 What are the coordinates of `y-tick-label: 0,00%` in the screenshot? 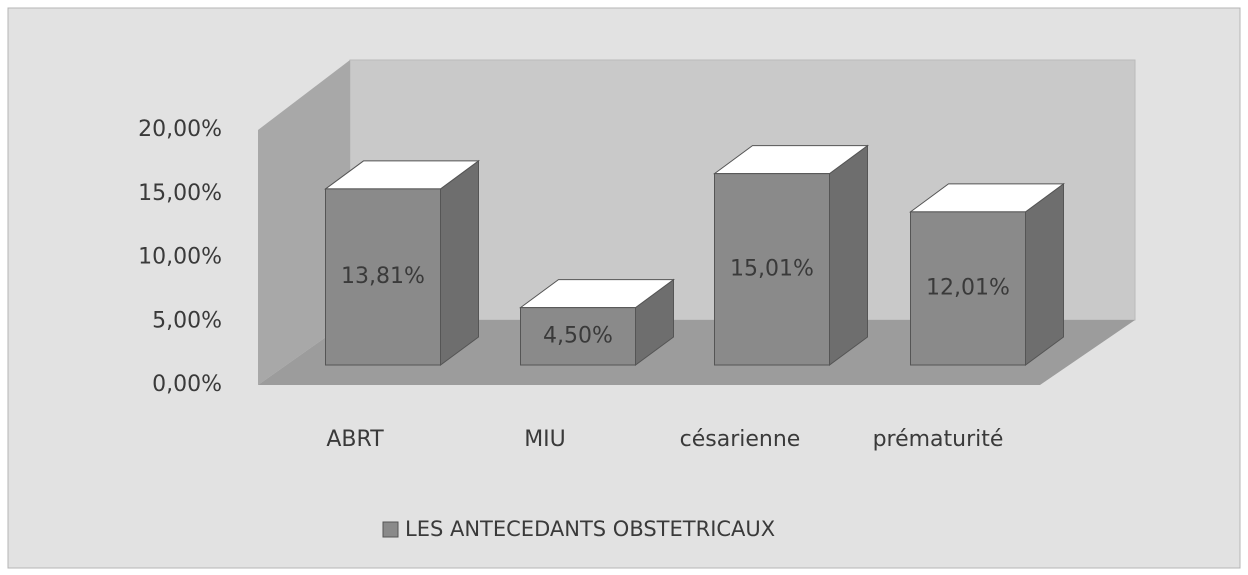 It's located at (187, 384).